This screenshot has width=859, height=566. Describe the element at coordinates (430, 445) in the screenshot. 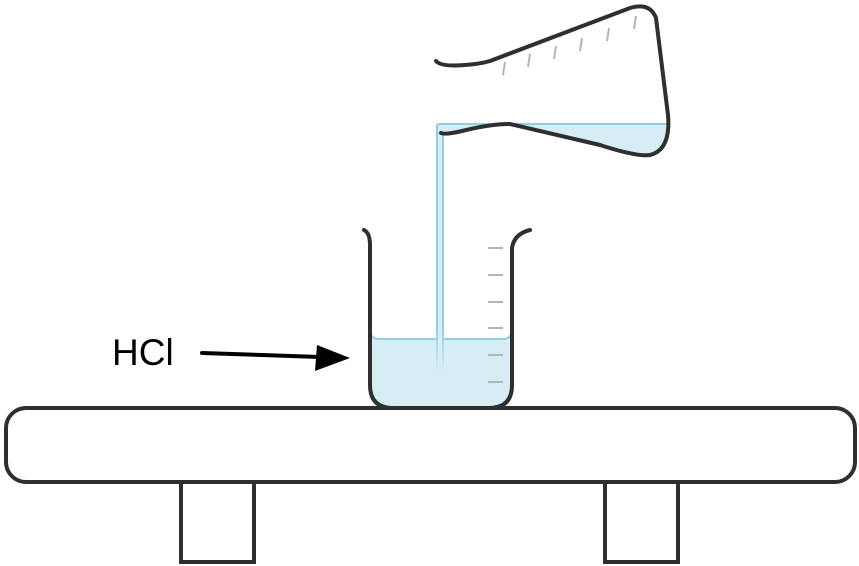

I see `table-top` at that location.